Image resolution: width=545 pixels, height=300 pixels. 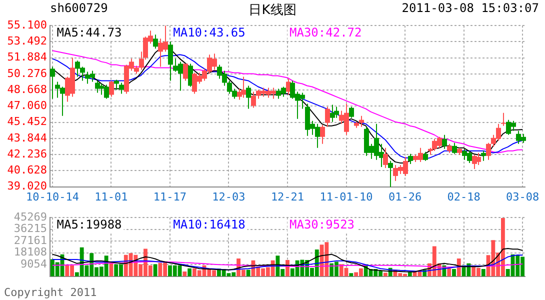 I want to click on text: MA30:9523, so click(x=322, y=225).